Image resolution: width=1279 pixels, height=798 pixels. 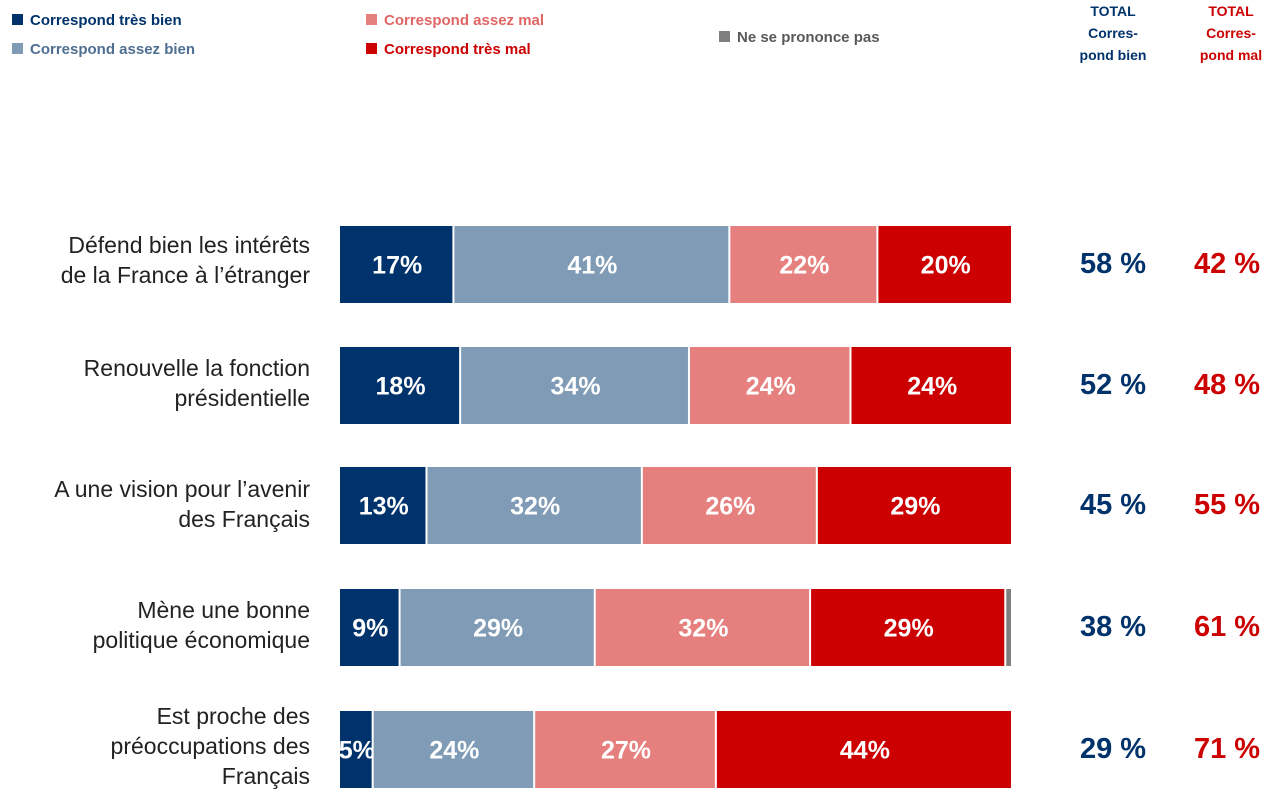 What do you see at coordinates (1113, 263) in the screenshot?
I see `total-bien-row-1: 58 %` at bounding box center [1113, 263].